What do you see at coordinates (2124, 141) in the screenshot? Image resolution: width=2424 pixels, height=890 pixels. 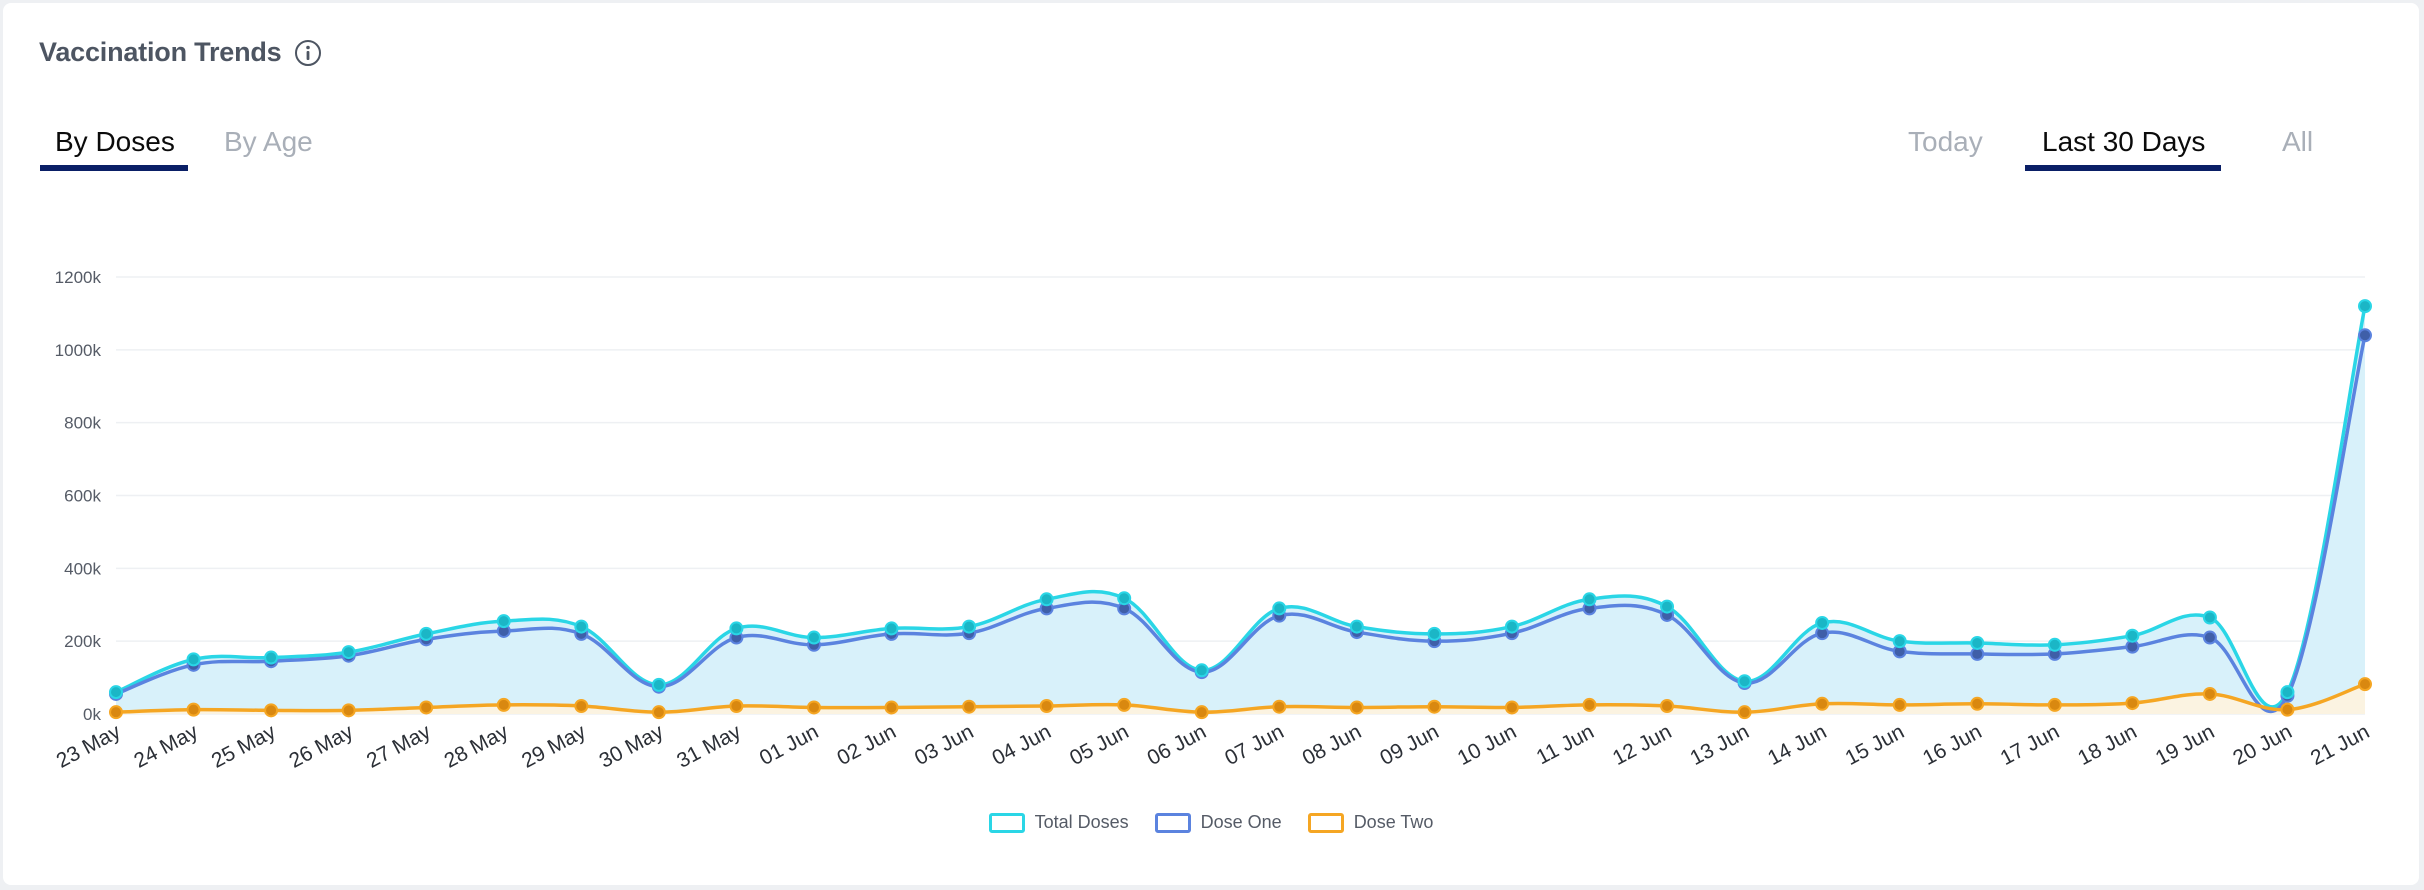 I see `tab-last-30-days: Last 30 Days` at bounding box center [2124, 141].